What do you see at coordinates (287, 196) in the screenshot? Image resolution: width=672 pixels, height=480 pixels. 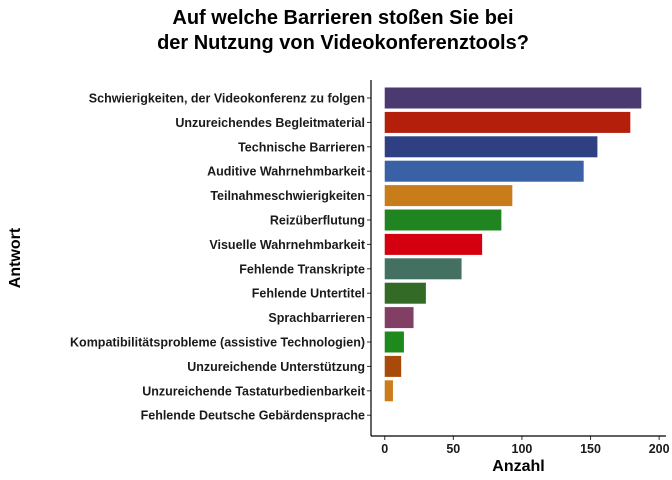 I see `category-label-4: Teilnahmeschwierigkeiten` at bounding box center [287, 196].